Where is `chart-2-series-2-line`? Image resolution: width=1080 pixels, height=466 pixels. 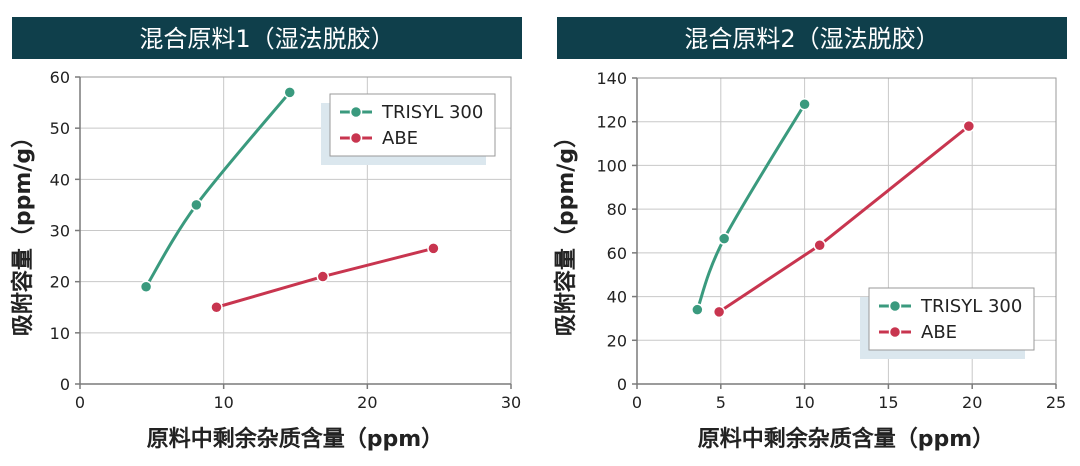
chart-2-series-2-line is located at coordinates (844, 219).